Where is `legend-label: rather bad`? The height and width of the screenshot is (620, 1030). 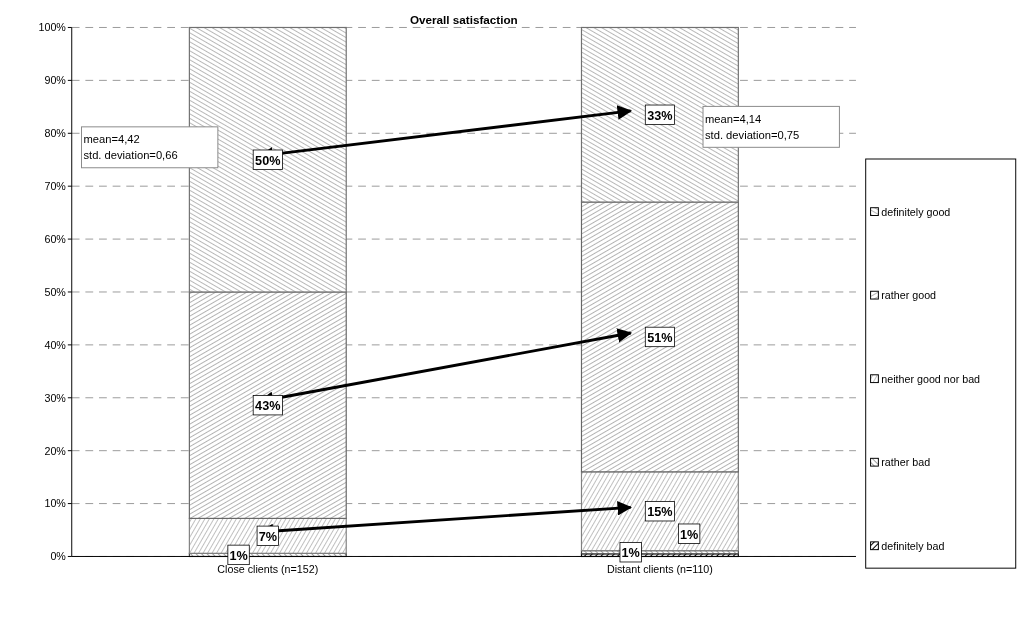
legend-label: rather bad is located at coordinates (906, 462).